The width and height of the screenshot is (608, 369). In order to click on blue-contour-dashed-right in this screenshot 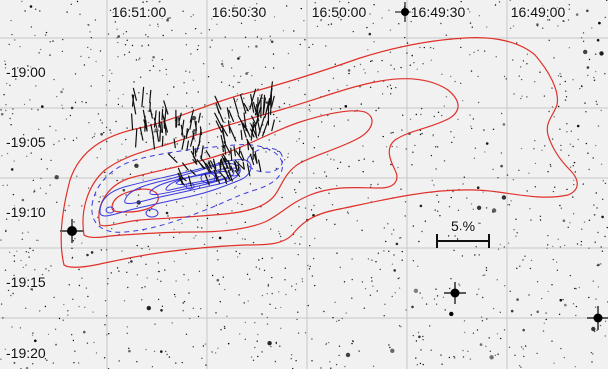, I will do `click(265, 160)`.